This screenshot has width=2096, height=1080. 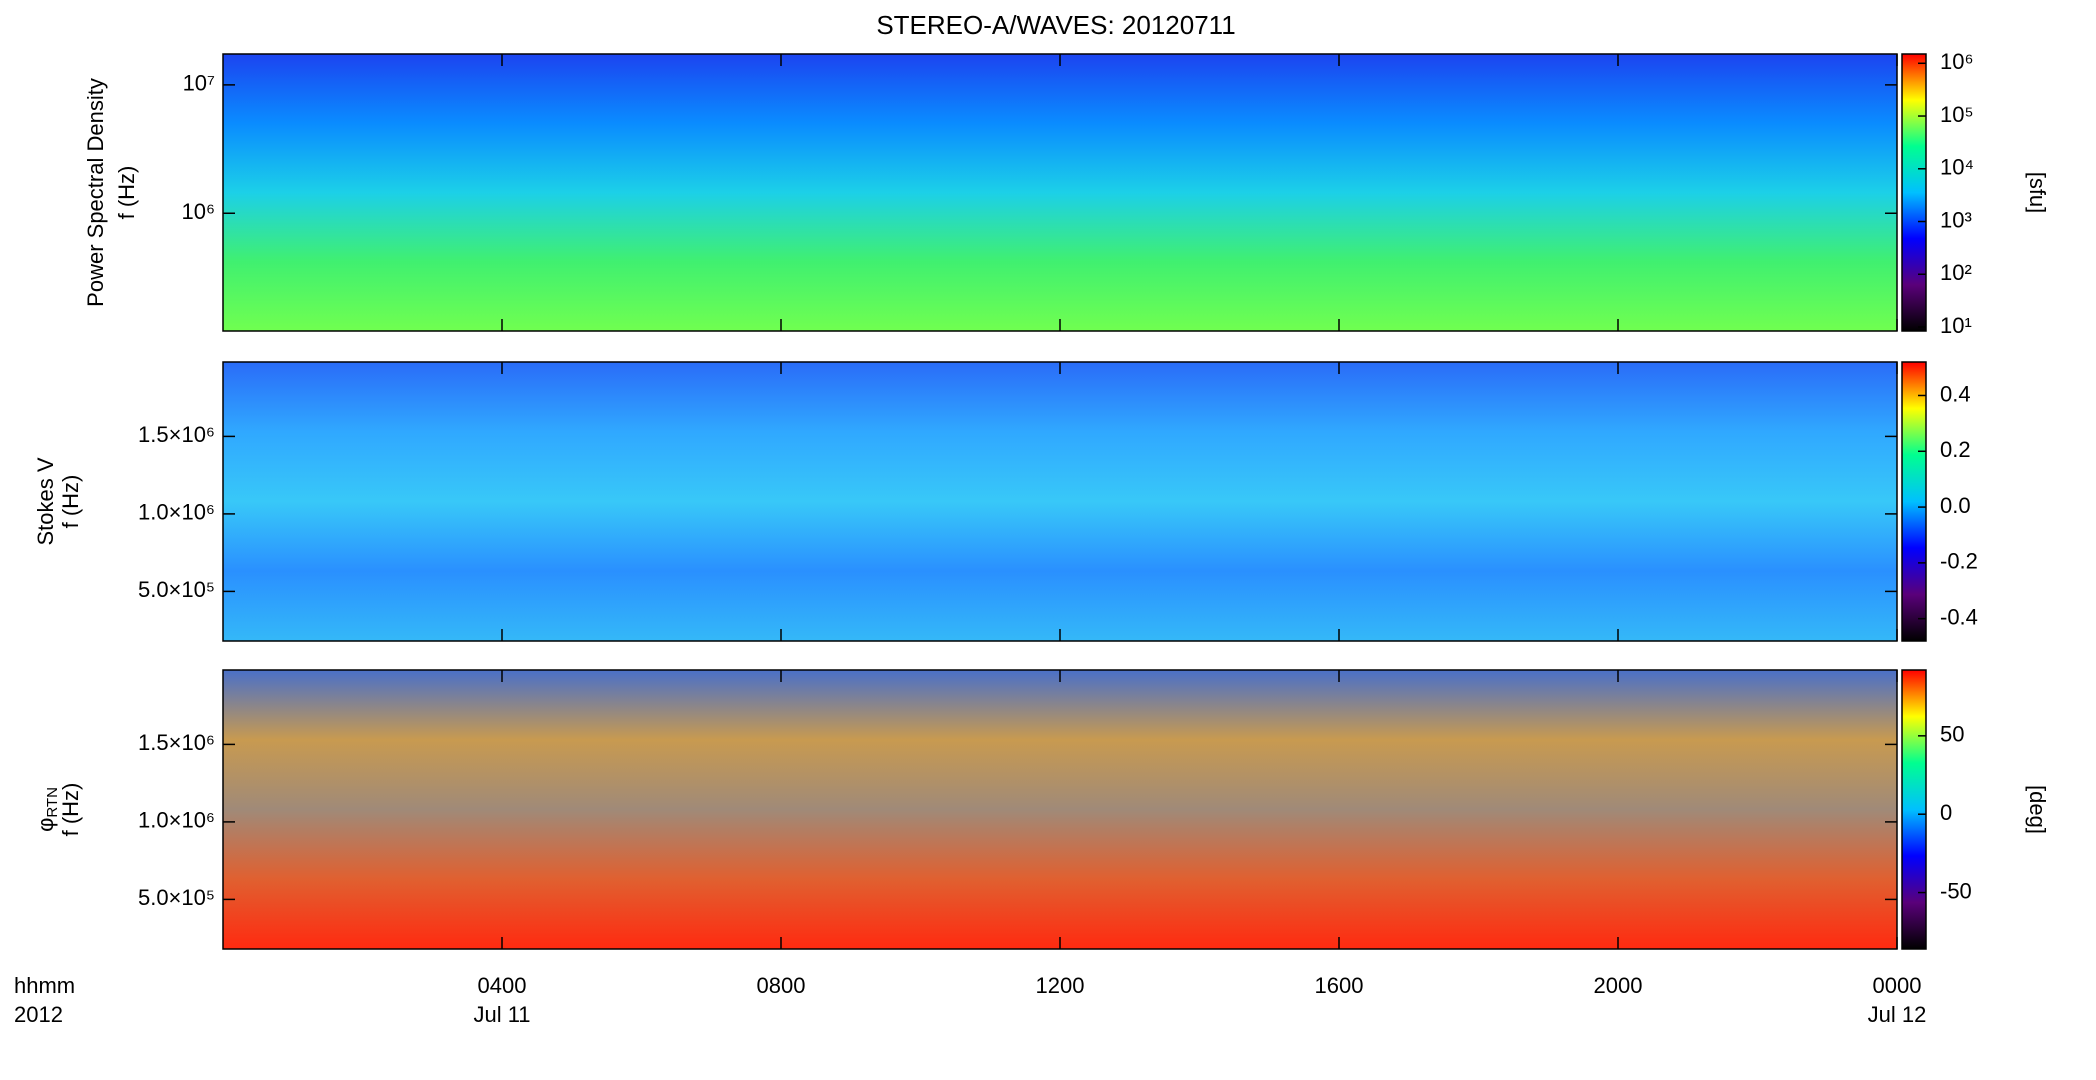 What do you see at coordinates (2037, 809) in the screenshot?
I see `colorbar-label: [deg]` at bounding box center [2037, 809].